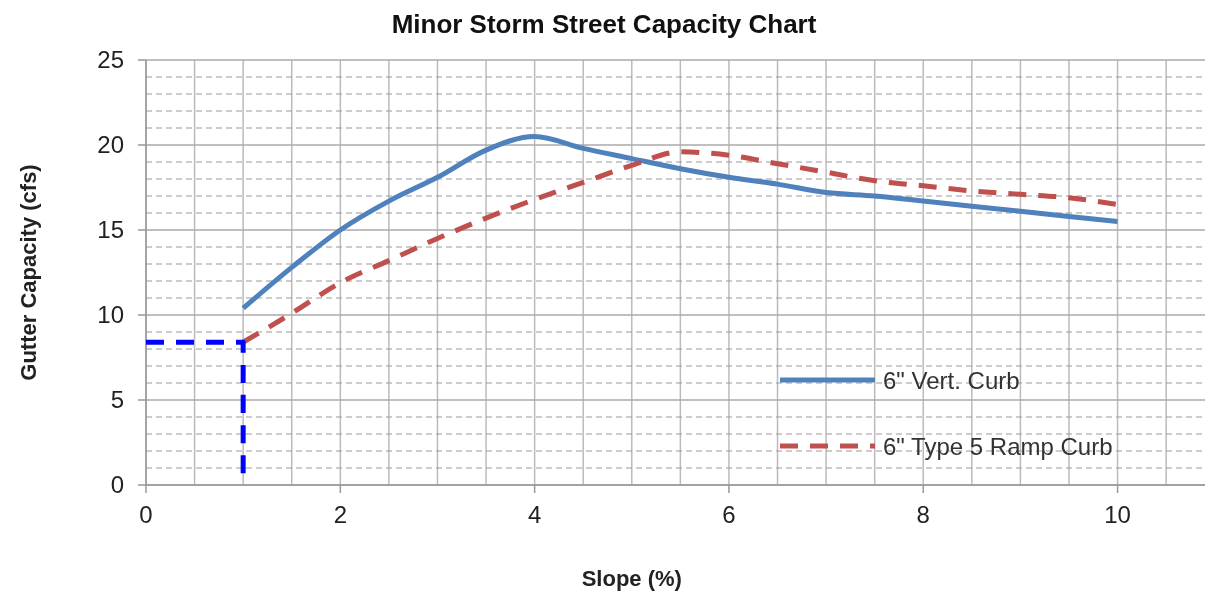 The width and height of the screenshot is (1208, 599). Describe the element at coordinates (340, 514) in the screenshot. I see `x-tick-label: 2` at that location.